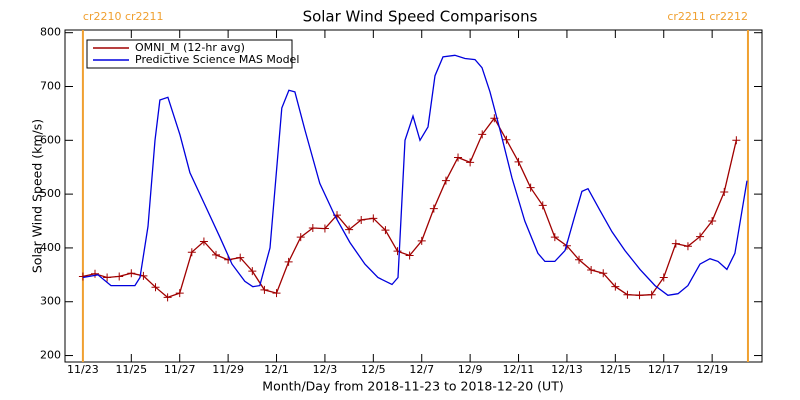 The height and width of the screenshot is (400, 800). Describe the element at coordinates (50, 139) in the screenshot. I see `y-tick-label: 600` at that location.